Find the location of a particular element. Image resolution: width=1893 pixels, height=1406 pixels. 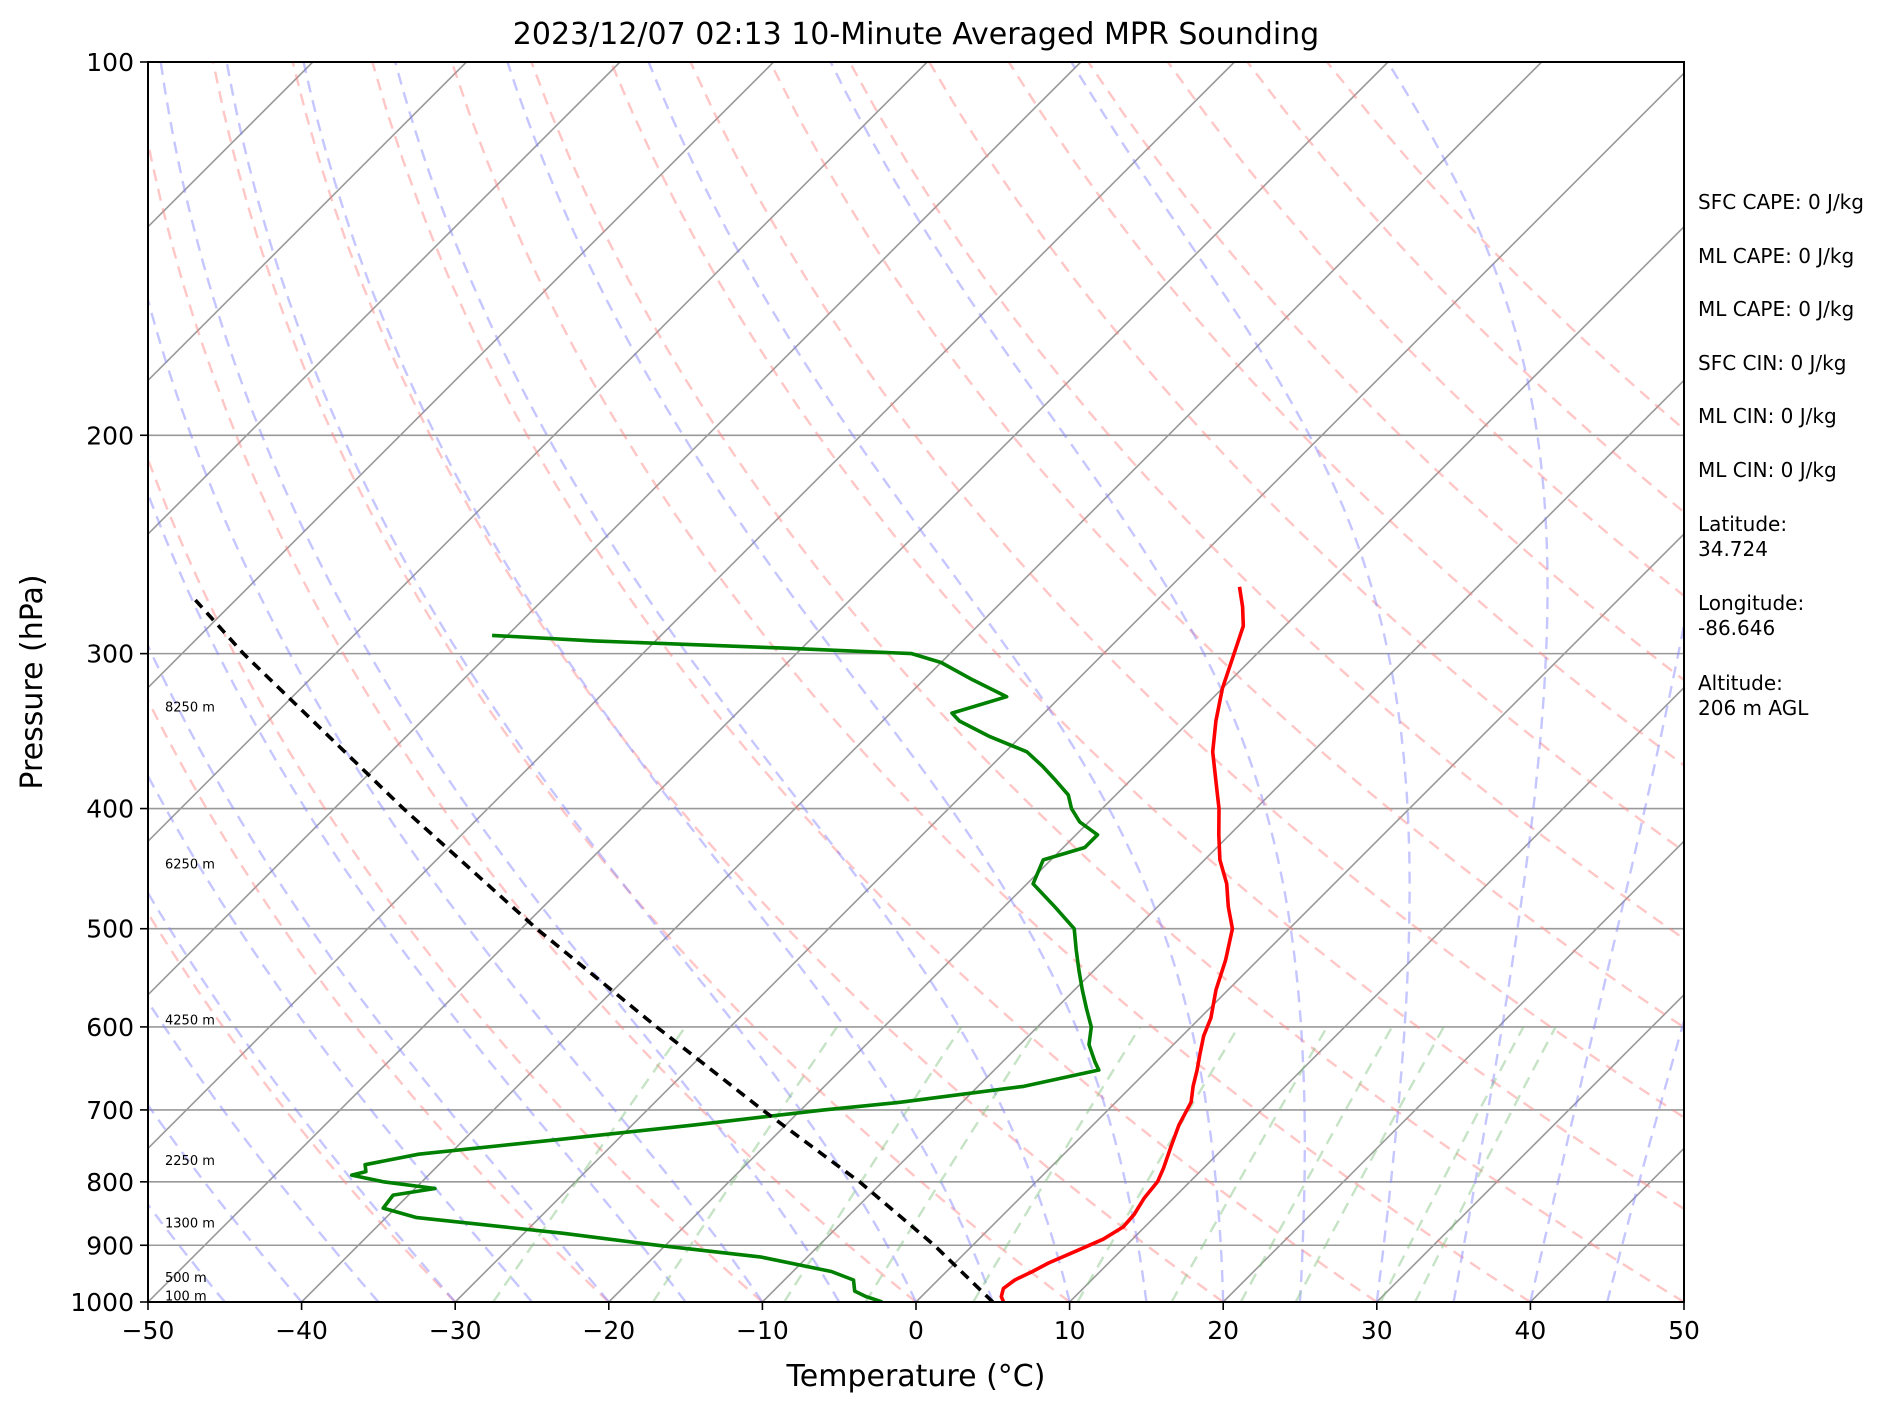

x-tick-label: 50 is located at coordinates (1684, 1330).